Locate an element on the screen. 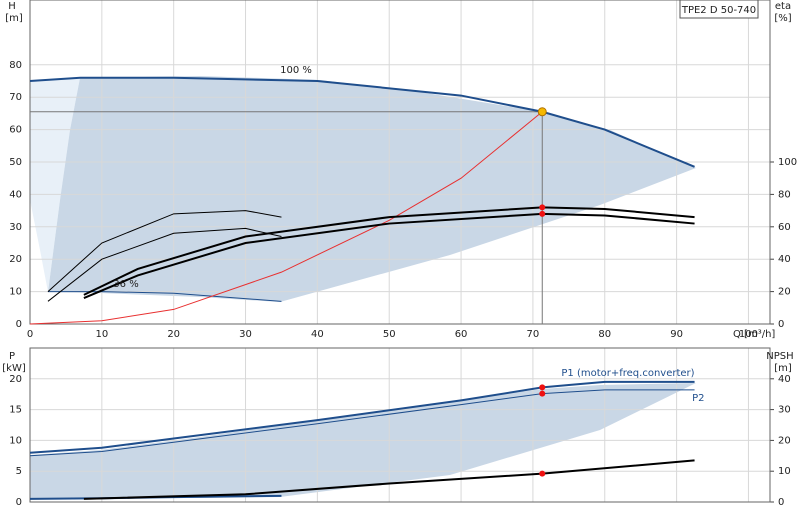  y-tick-label: 70 is located at coordinates (15, 97).